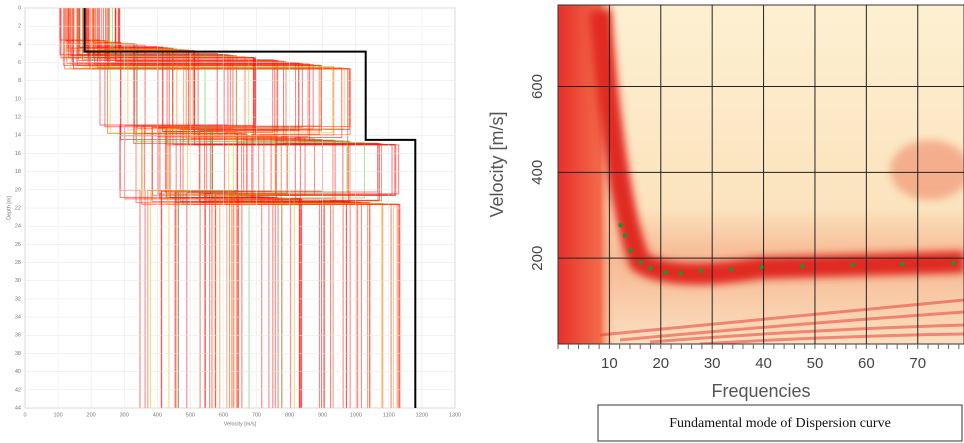 This screenshot has width=964, height=443. Describe the element at coordinates (18, 245) in the screenshot. I see `y-tick-label: 26` at that location.